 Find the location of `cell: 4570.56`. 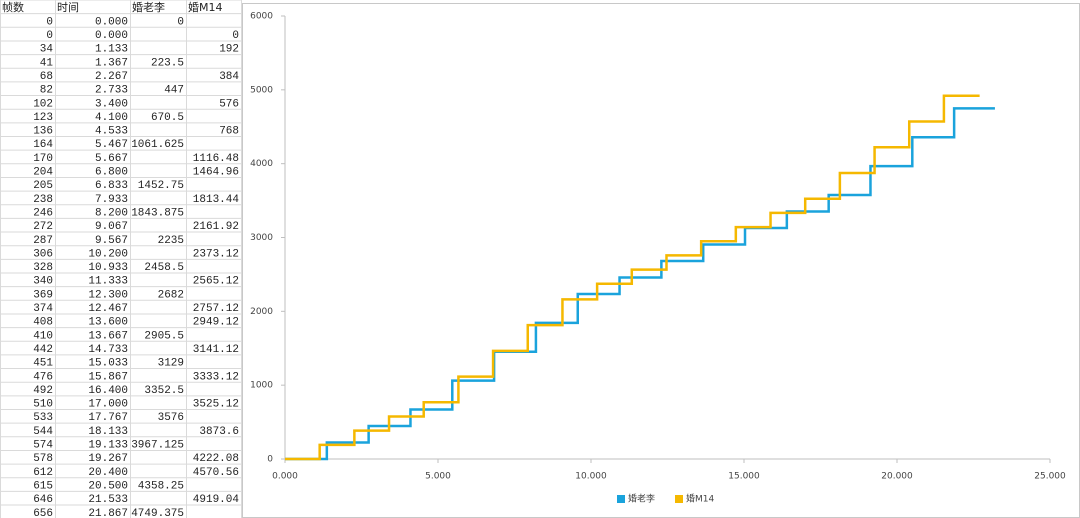

cell: 4570.56 is located at coordinates (216, 473).